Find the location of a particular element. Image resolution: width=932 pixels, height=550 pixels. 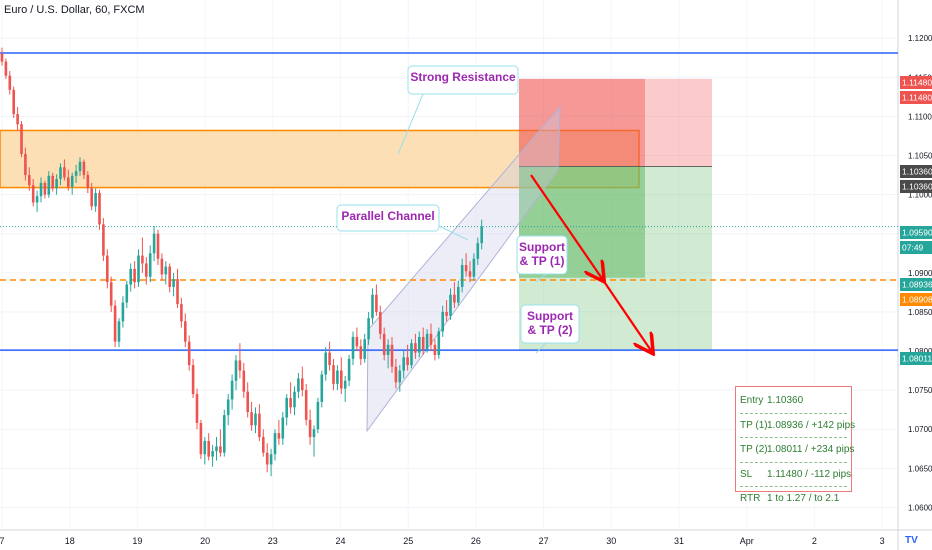

stats-key: TP (1) is located at coordinates (754, 425).